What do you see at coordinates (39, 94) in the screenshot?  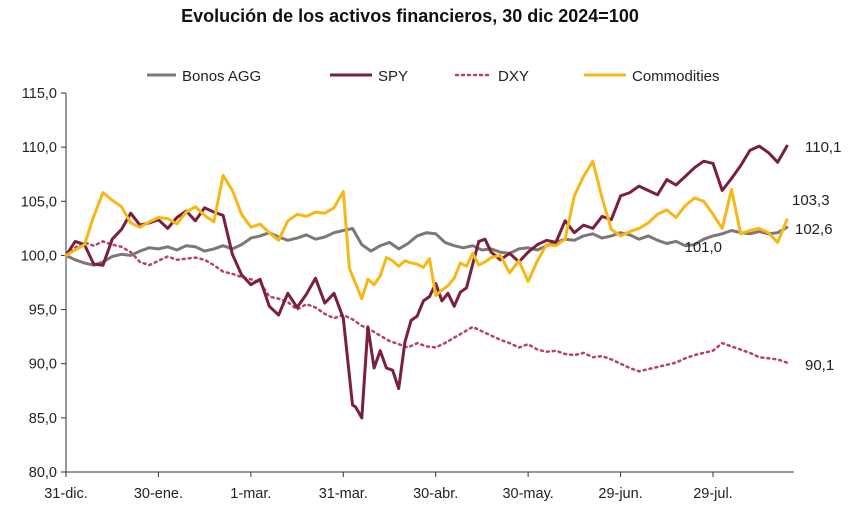 I see `y-tick-label: 115,0` at bounding box center [39, 94].